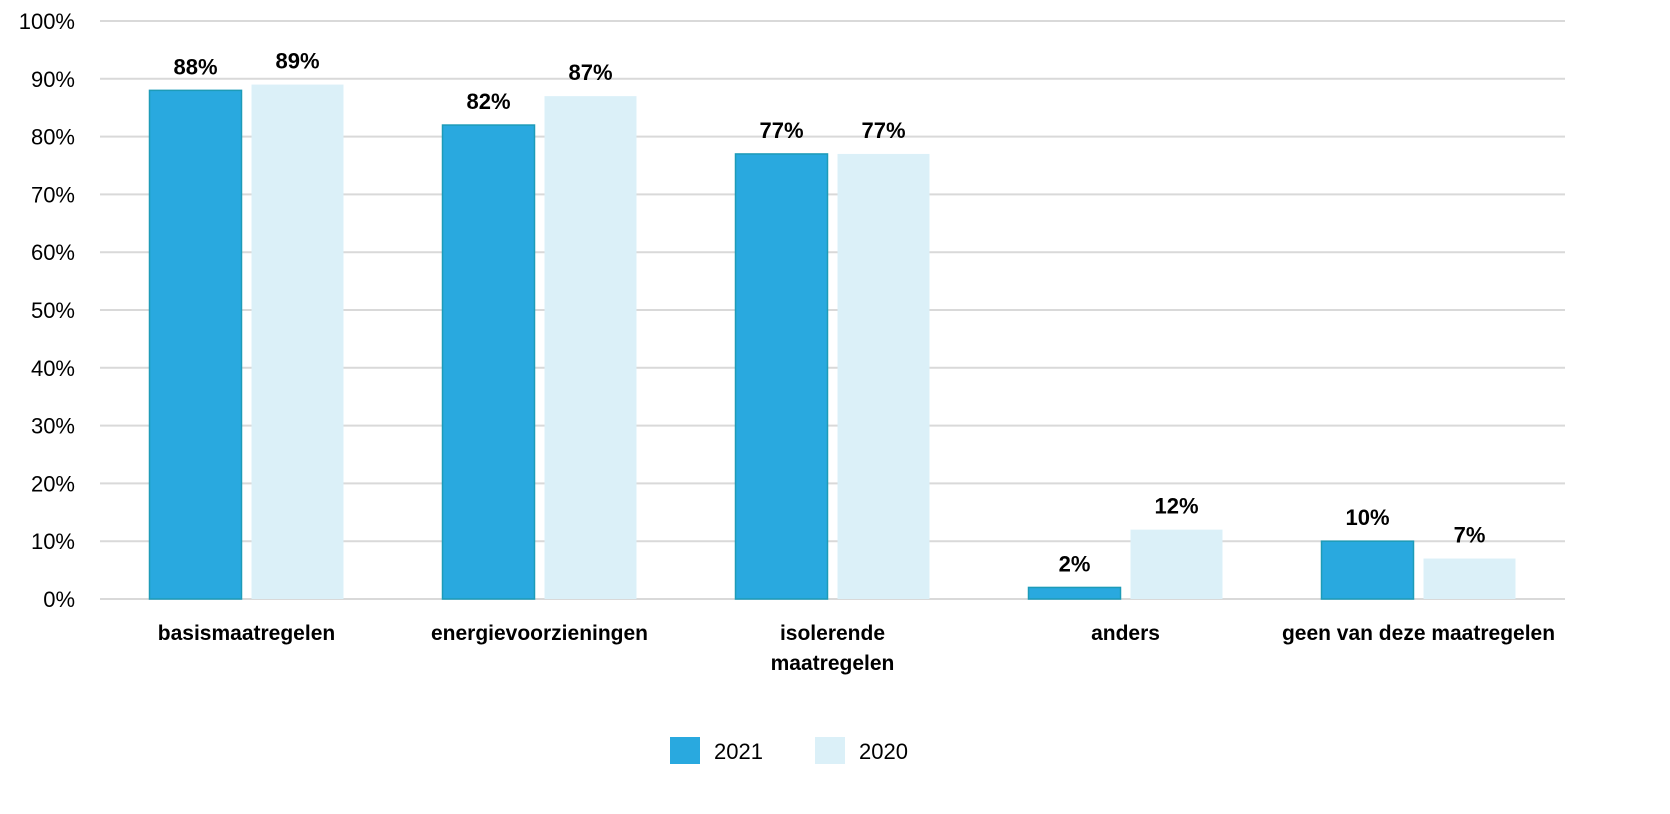  What do you see at coordinates (47, 21) in the screenshot?
I see `y-tick-label: 100%` at bounding box center [47, 21].